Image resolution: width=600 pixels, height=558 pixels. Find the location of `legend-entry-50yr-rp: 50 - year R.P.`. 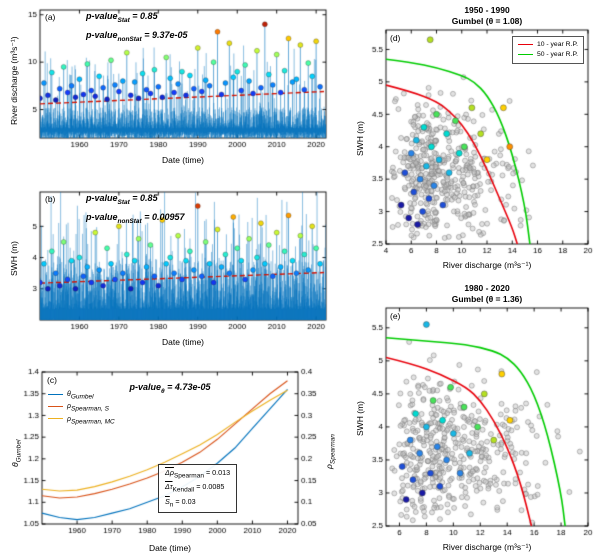

legend-entry-50yr-rp: 50 - year R.P. is located at coordinates (547, 55).